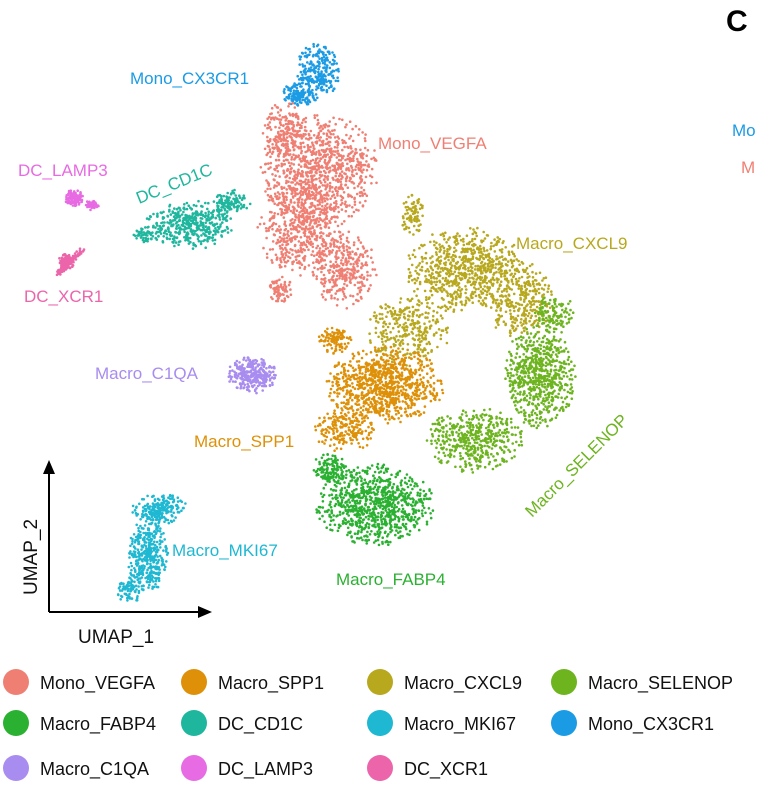 The height and width of the screenshot is (790, 760). I want to click on legend-item-macro-c1qa: Macro_C1QA, so click(76, 768).